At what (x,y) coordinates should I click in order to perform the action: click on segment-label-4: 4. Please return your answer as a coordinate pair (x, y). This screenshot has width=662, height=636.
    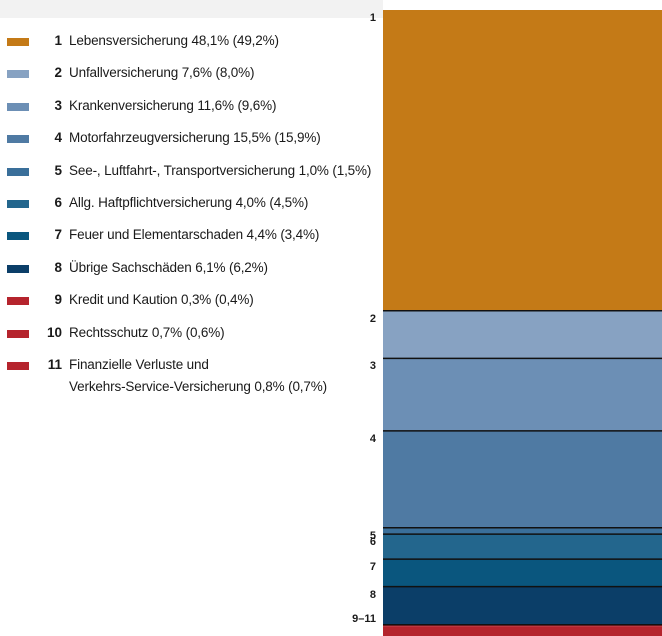
    Looking at the image, I should click on (372, 438).